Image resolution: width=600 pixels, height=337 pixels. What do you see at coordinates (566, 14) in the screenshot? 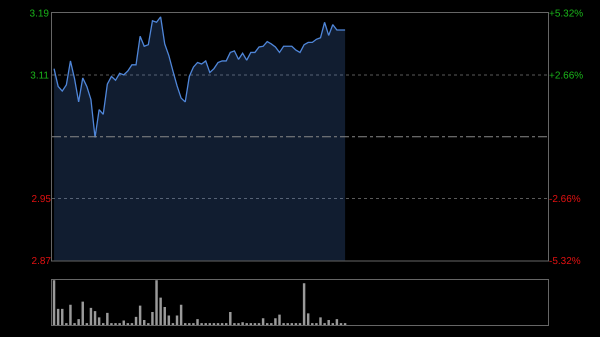
I see `y2-tick-label: +5.32%` at bounding box center [566, 14].